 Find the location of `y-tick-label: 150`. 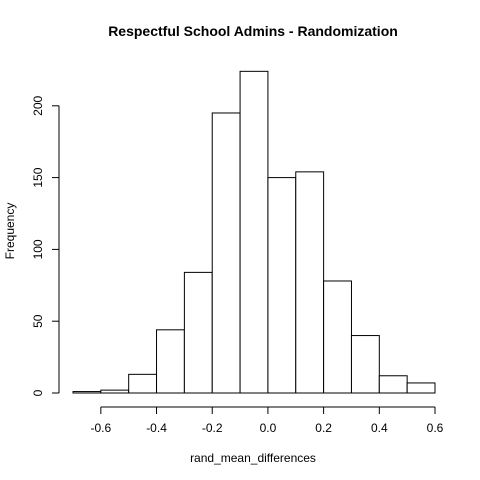

y-tick-label: 150 is located at coordinates (38, 177).